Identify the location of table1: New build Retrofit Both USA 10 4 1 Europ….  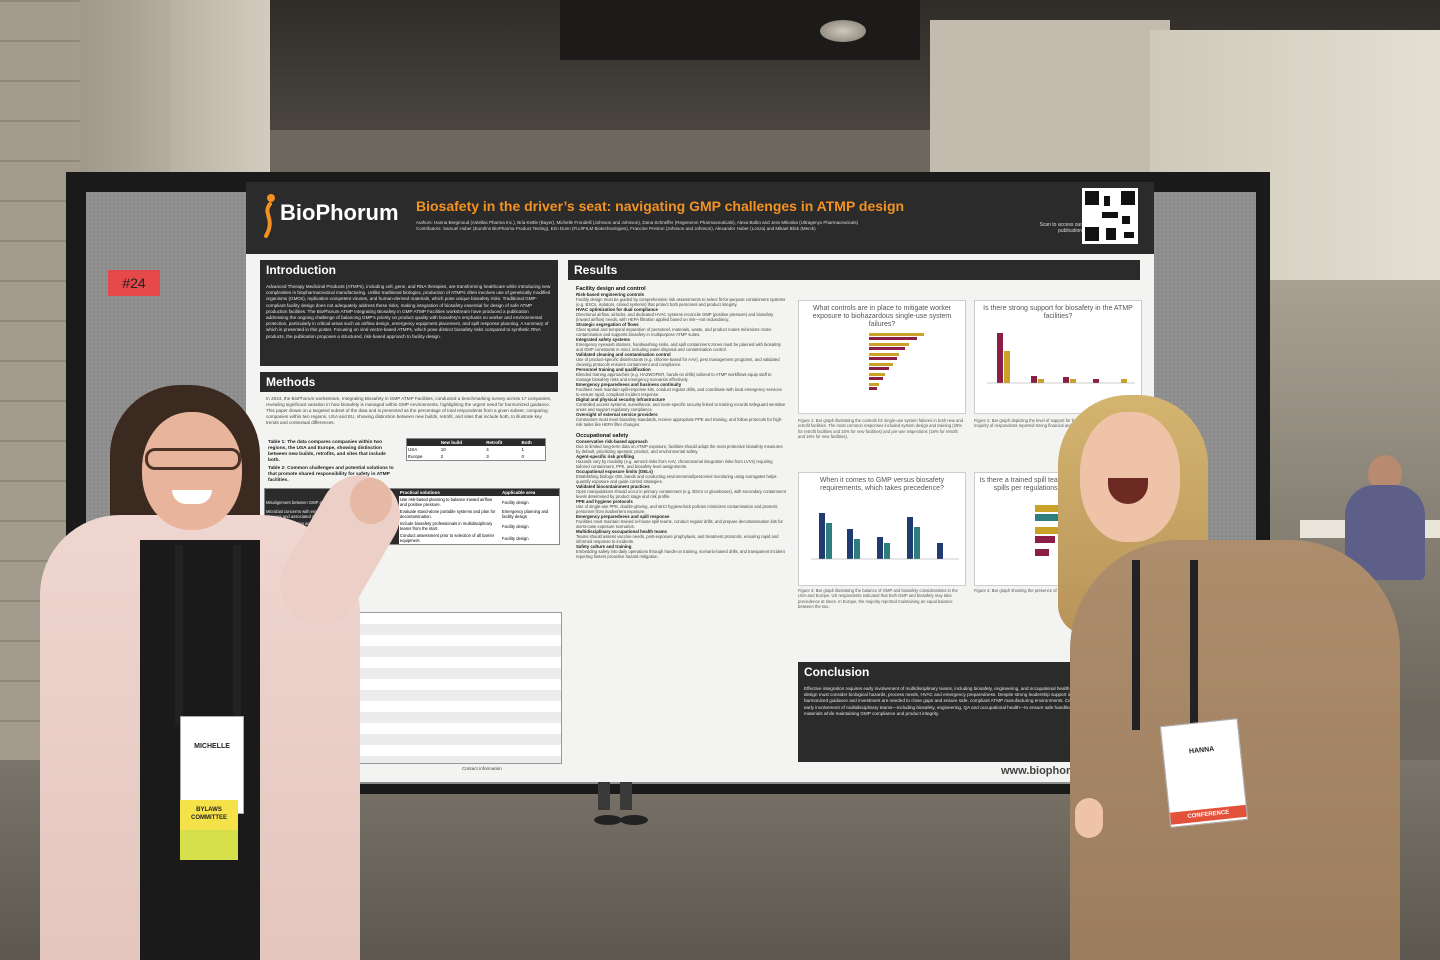
(476, 449).